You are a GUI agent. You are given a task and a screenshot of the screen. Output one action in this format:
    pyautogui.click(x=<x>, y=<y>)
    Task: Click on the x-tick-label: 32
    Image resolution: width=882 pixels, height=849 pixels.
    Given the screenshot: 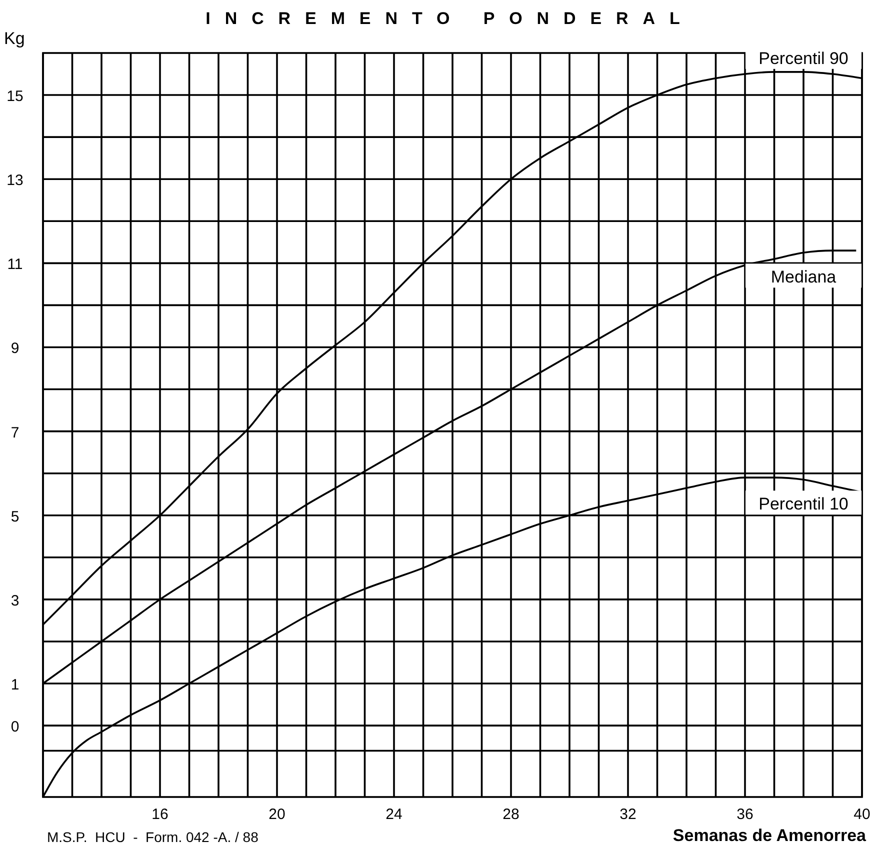 What is the action you would take?
    pyautogui.click(x=628, y=814)
    